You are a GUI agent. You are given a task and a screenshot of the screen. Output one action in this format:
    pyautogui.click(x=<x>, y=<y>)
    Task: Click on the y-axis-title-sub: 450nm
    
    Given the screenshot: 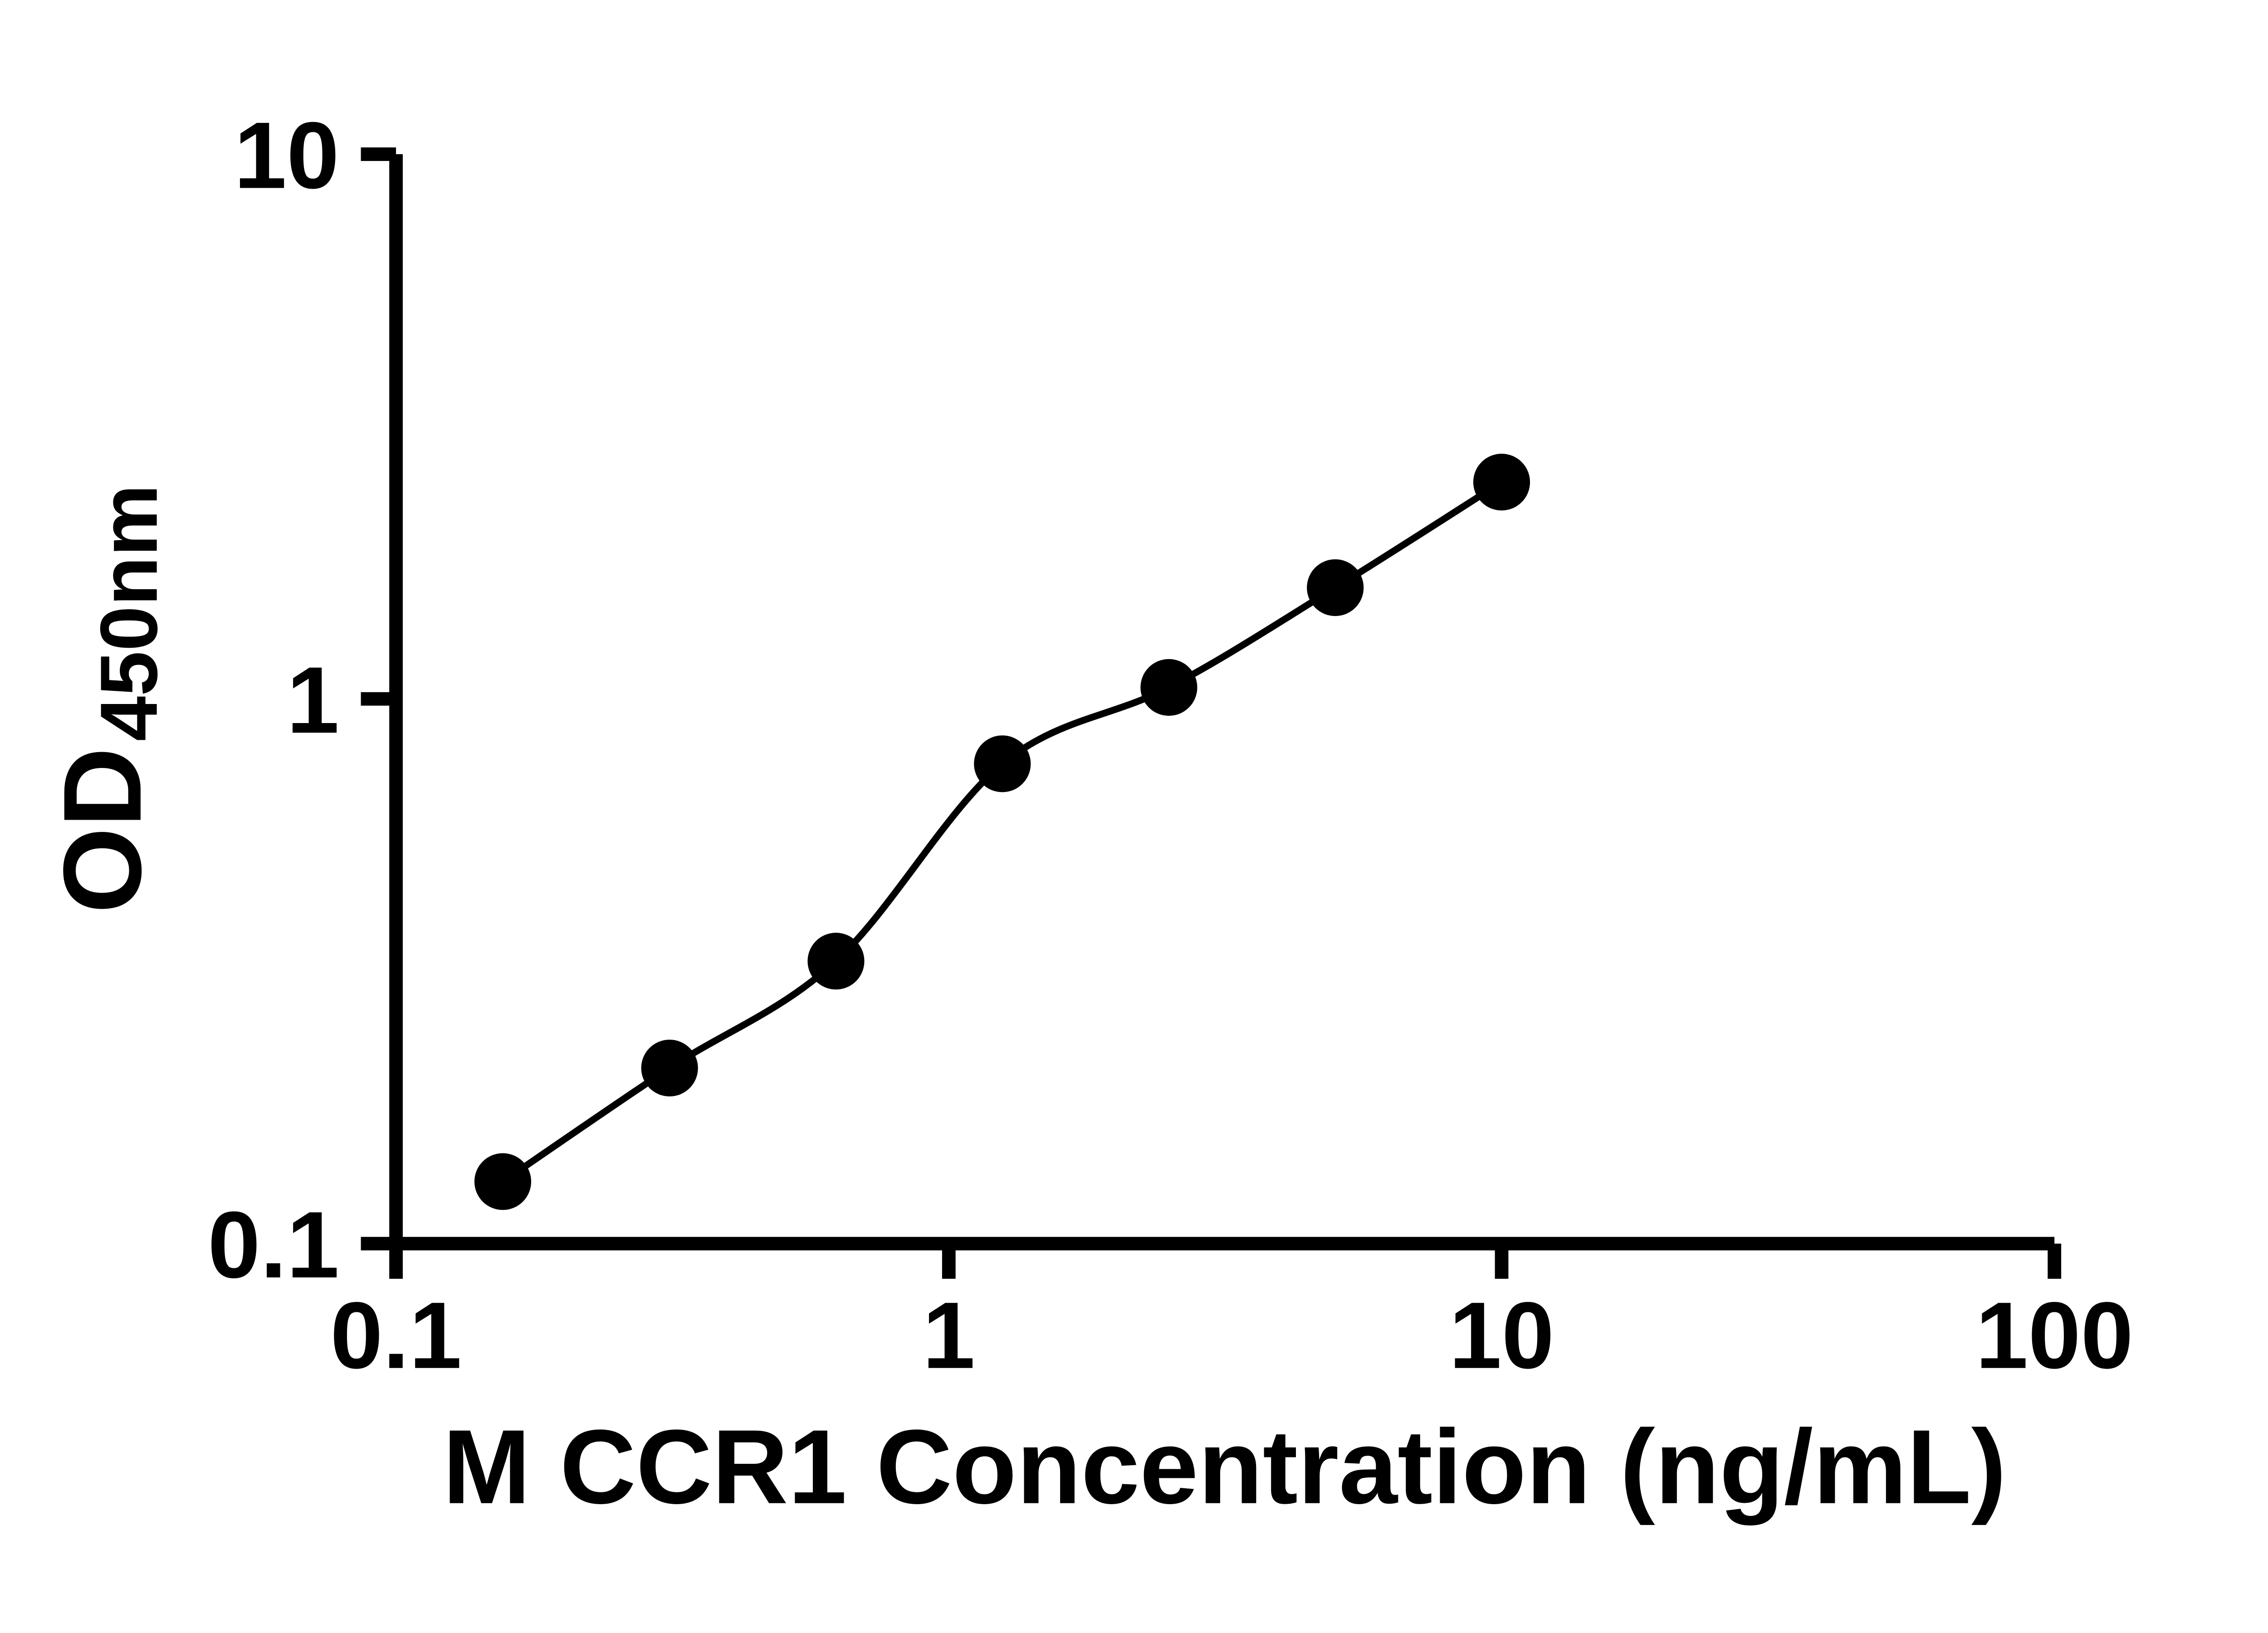 What is the action you would take?
    pyautogui.click(x=129, y=612)
    